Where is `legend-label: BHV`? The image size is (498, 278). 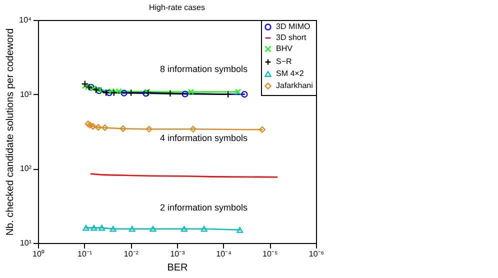 legend-label: BHV is located at coordinates (285, 48).